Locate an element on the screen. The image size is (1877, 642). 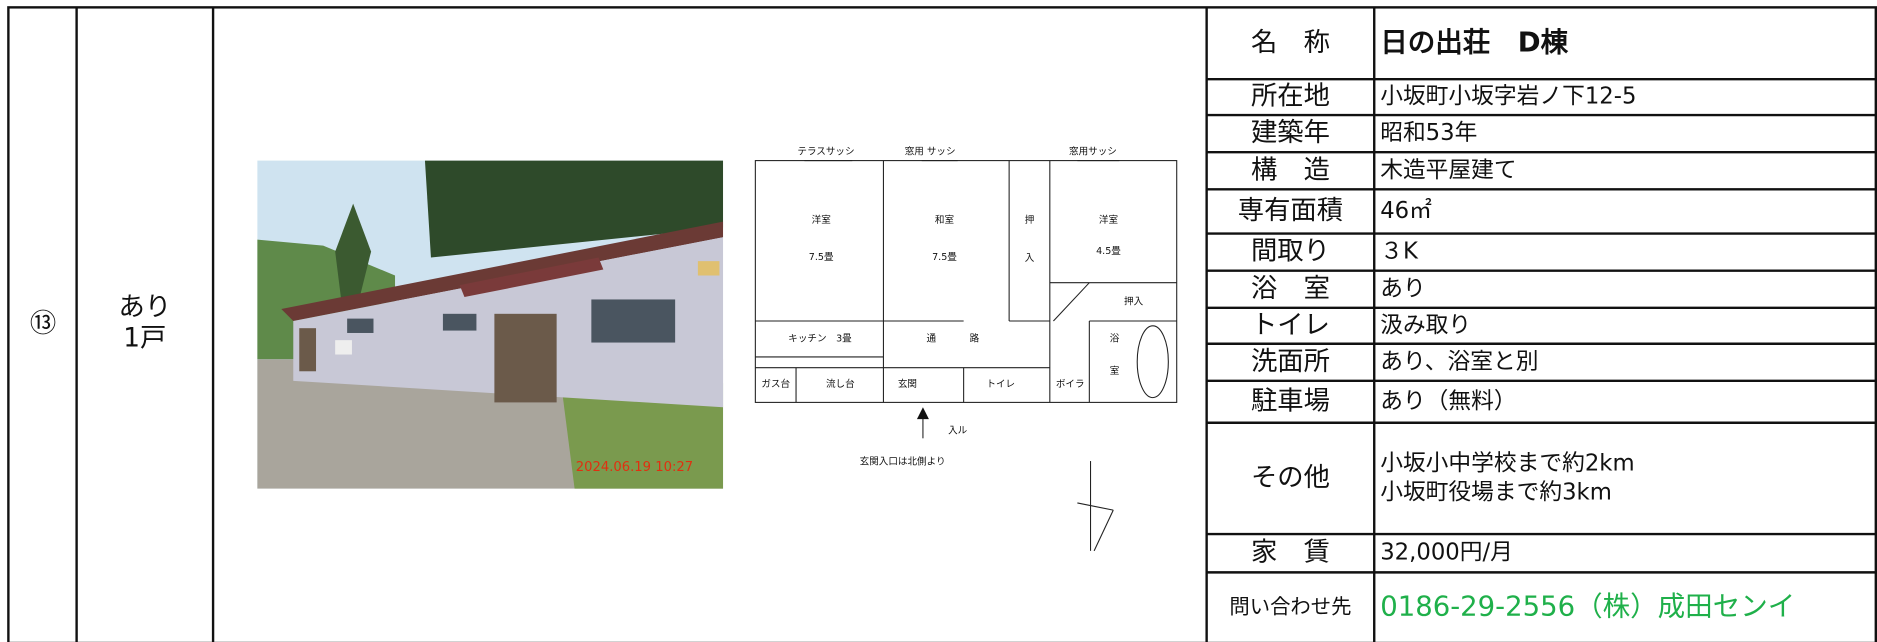
info-label: 駐車場 is located at coordinates (1290, 401).